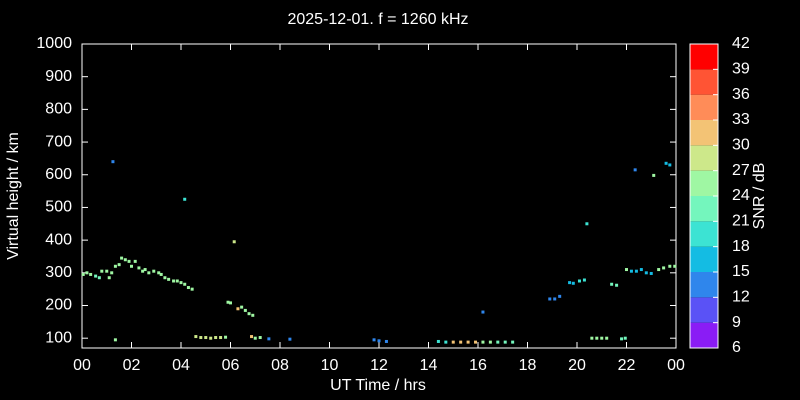  Describe the element at coordinates (58, 76) in the screenshot. I see `y-tick-label: 900` at that location.